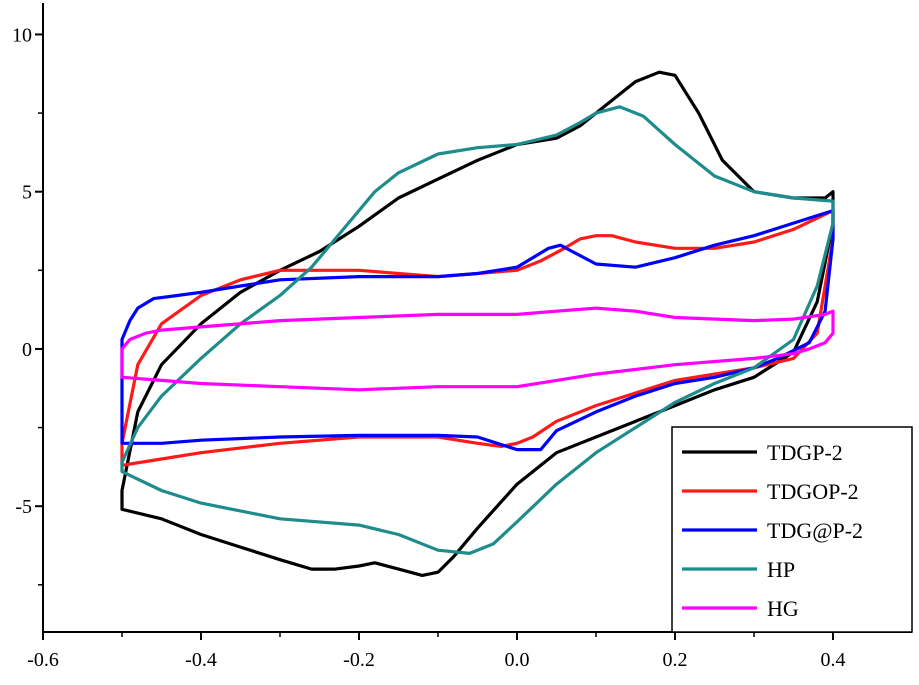 The width and height of the screenshot is (919, 685). What do you see at coordinates (781, 569) in the screenshot?
I see `legend-label: HP` at bounding box center [781, 569].